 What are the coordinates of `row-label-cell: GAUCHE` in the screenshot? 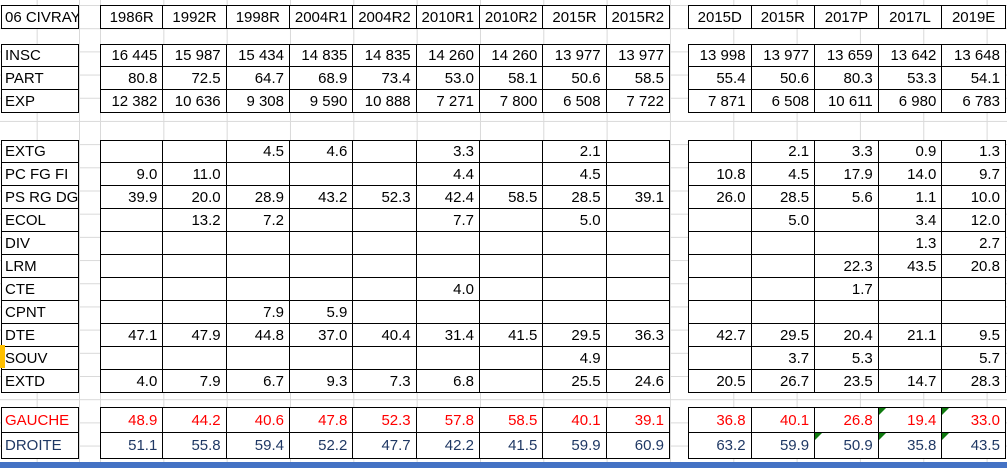 It's located at (40, 420).